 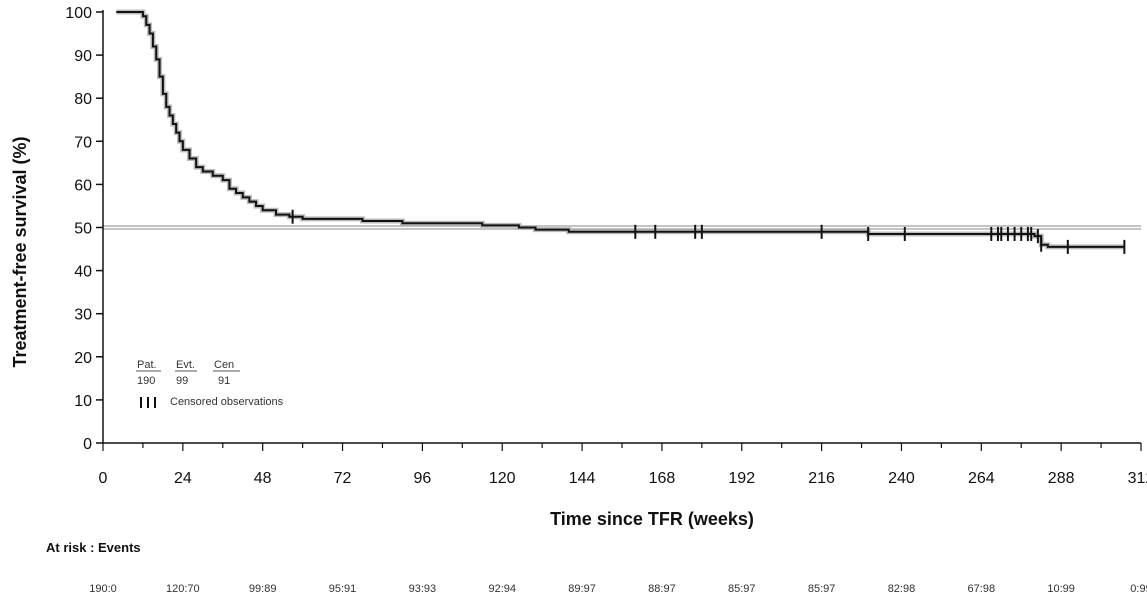 What do you see at coordinates (83, 56) in the screenshot?
I see `y-tick-label: 90` at bounding box center [83, 56].